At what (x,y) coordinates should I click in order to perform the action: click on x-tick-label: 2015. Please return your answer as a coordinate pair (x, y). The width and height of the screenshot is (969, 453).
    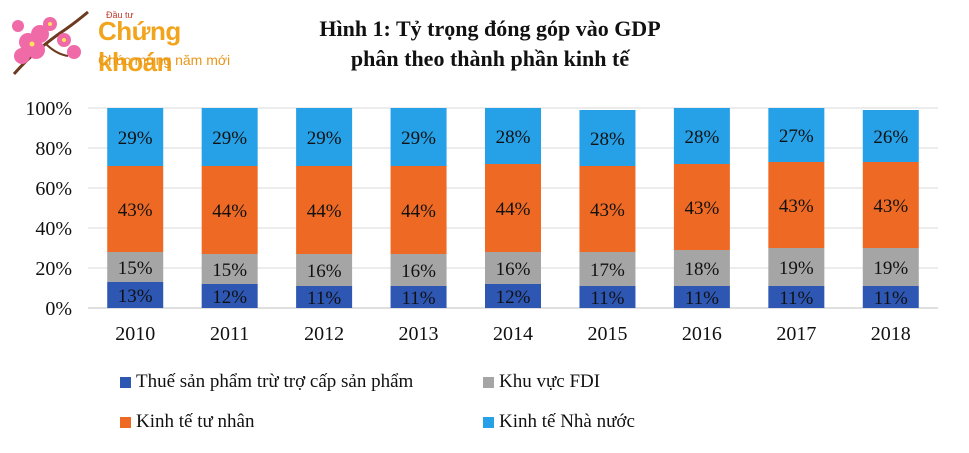
    Looking at the image, I should click on (607, 334).